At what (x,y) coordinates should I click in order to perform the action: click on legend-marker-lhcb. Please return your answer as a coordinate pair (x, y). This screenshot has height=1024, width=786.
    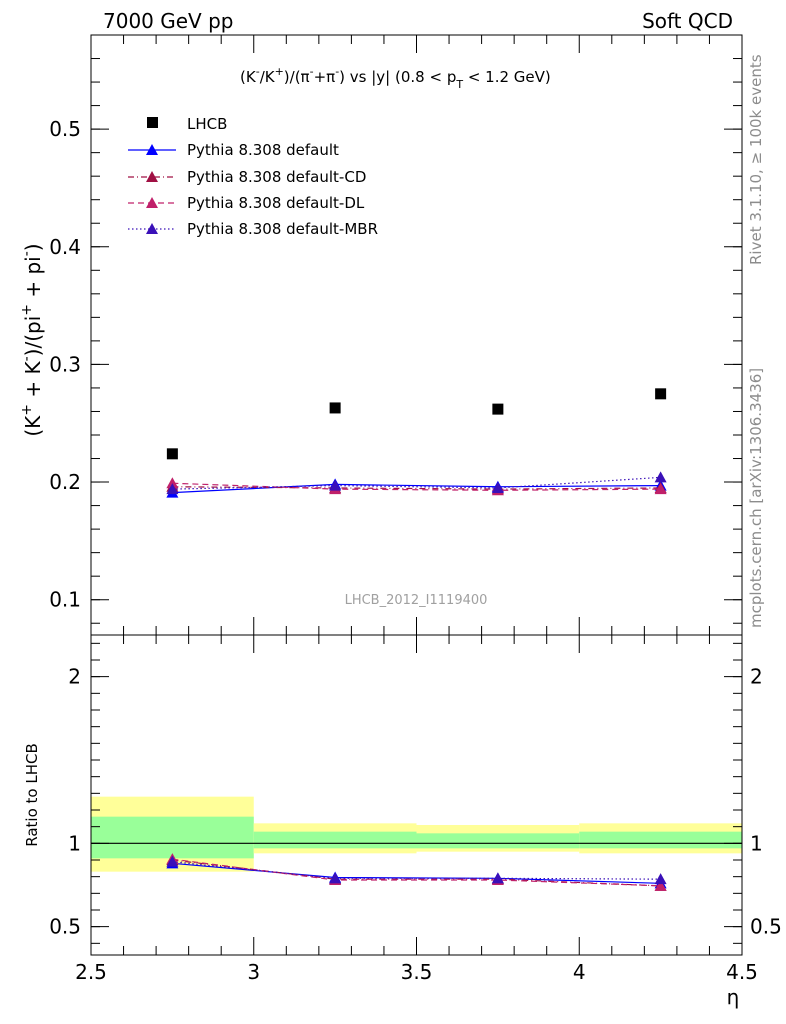
    Looking at the image, I should click on (152, 122).